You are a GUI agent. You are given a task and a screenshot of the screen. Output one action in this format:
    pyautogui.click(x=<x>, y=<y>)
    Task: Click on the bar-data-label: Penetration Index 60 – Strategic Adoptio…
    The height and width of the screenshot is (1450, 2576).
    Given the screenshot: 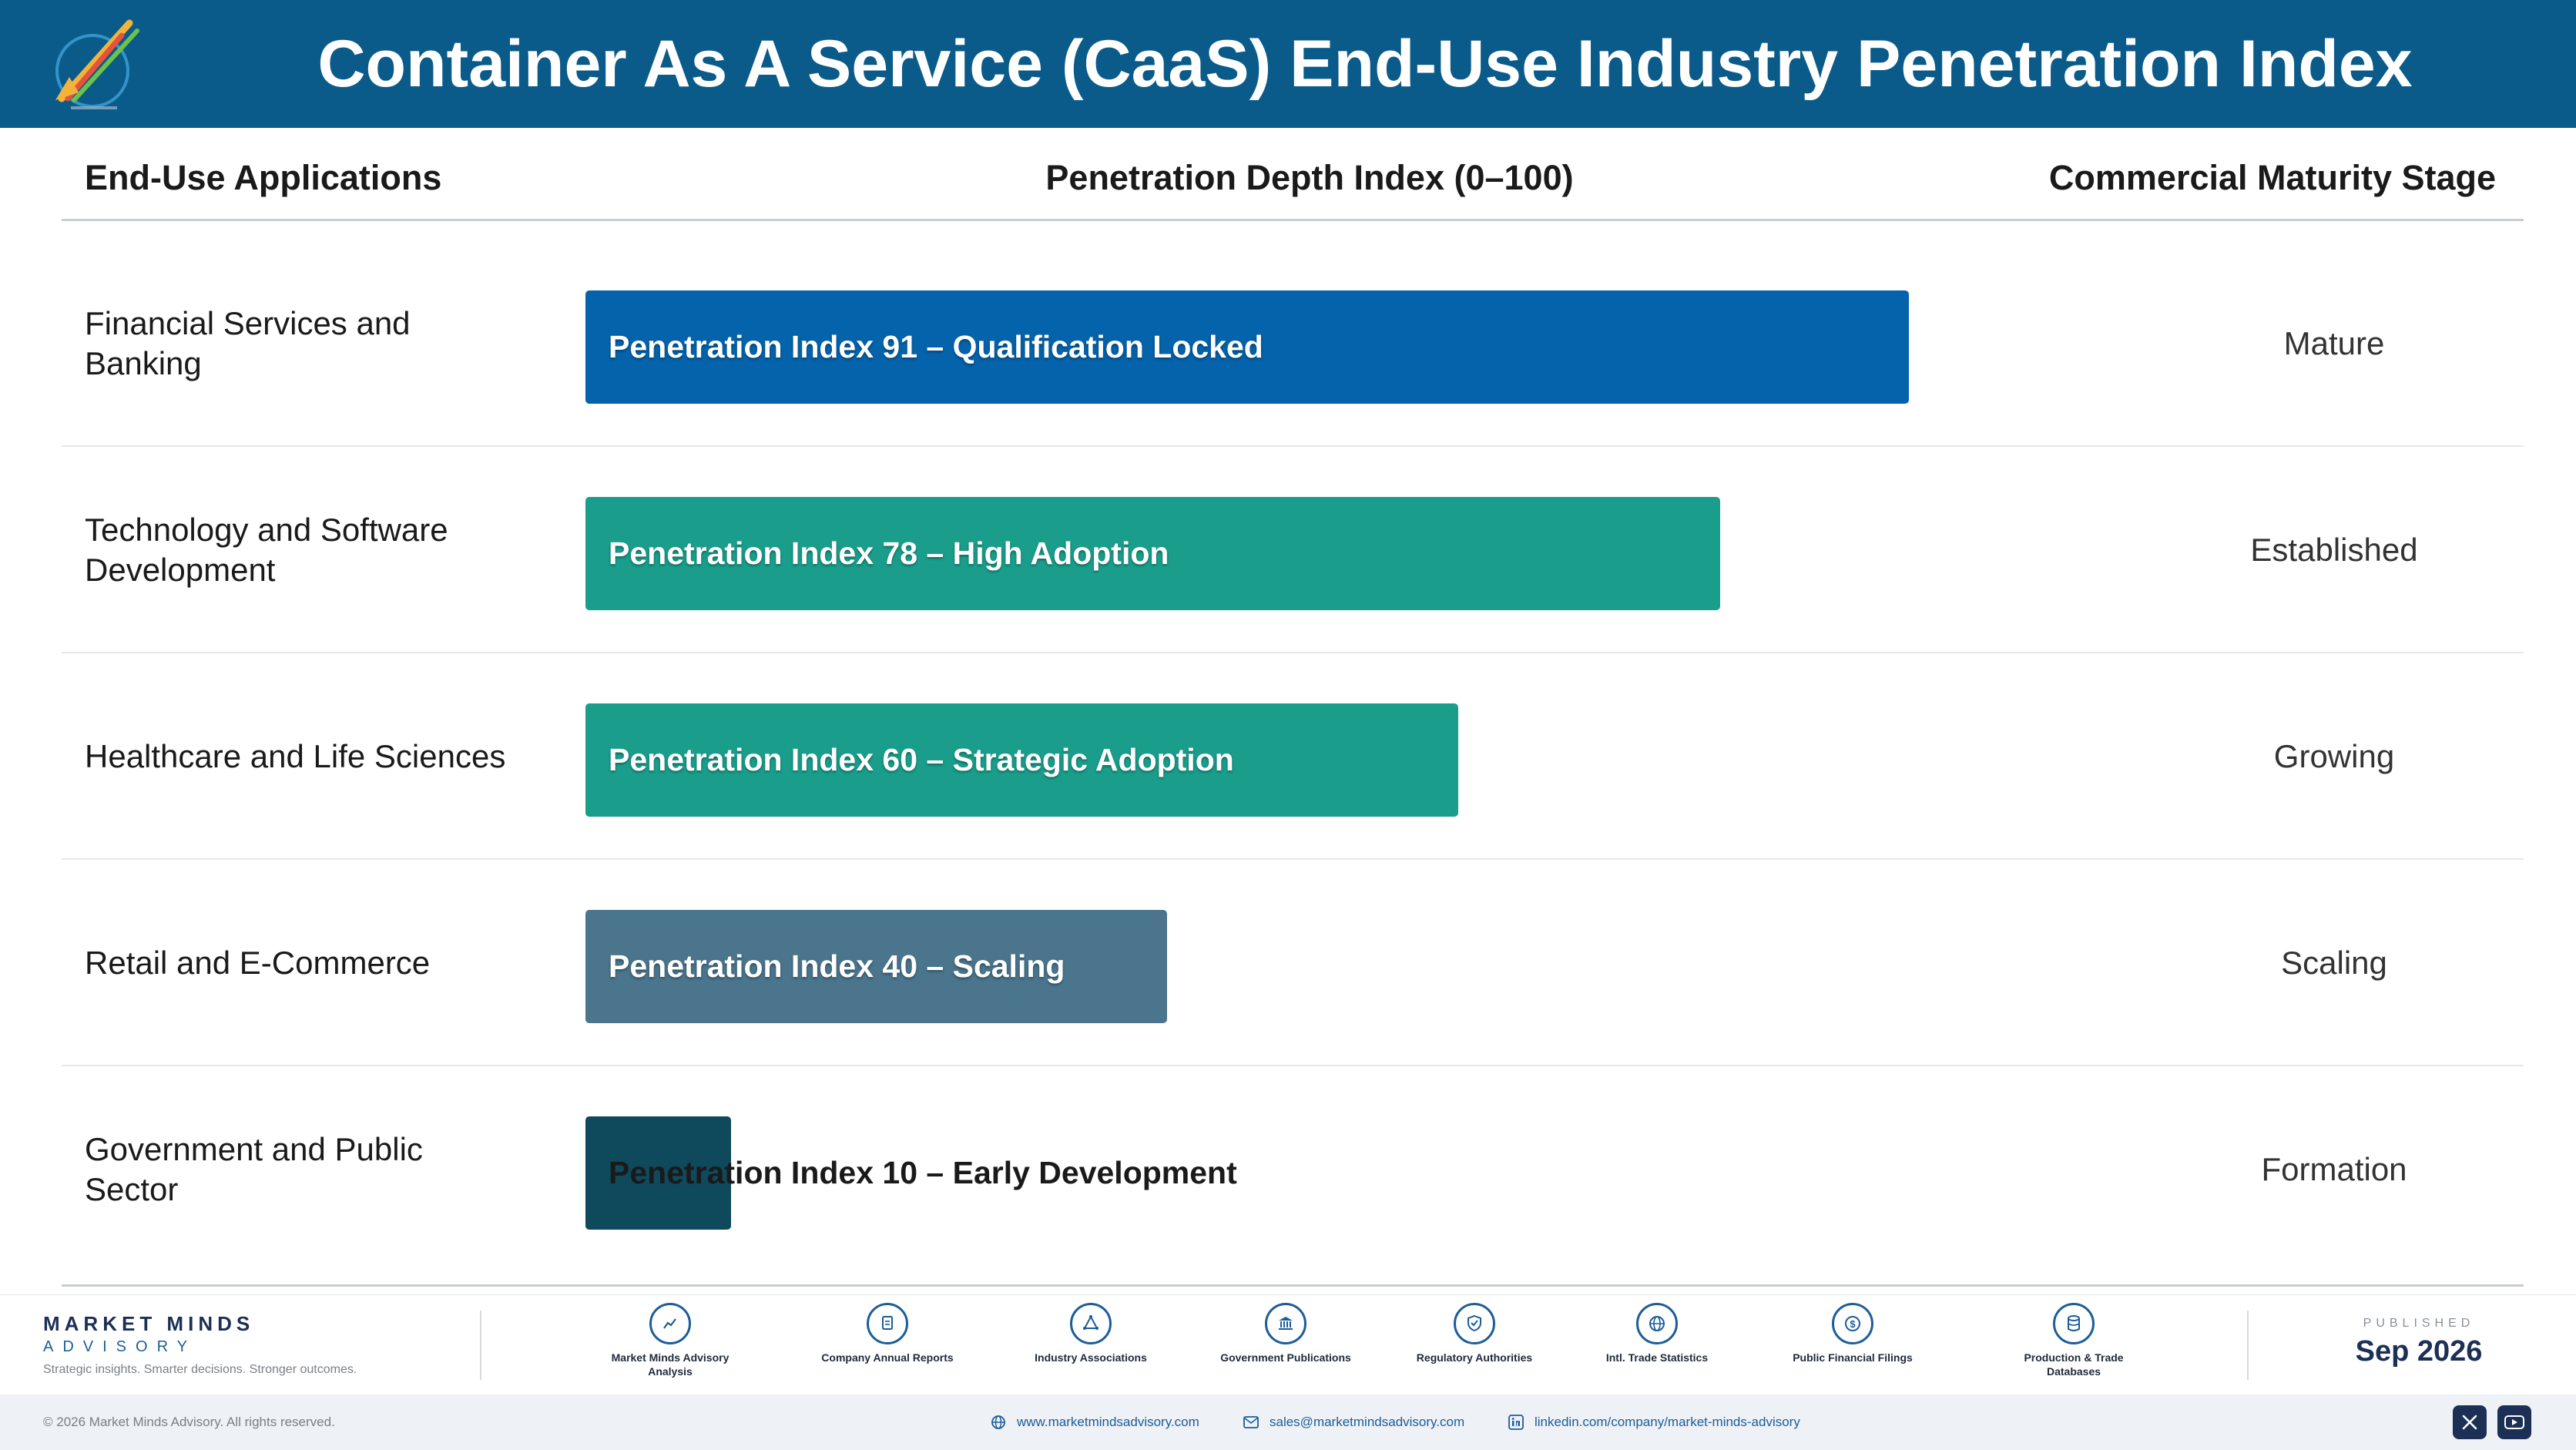 What is the action you would take?
    pyautogui.click(x=921, y=759)
    